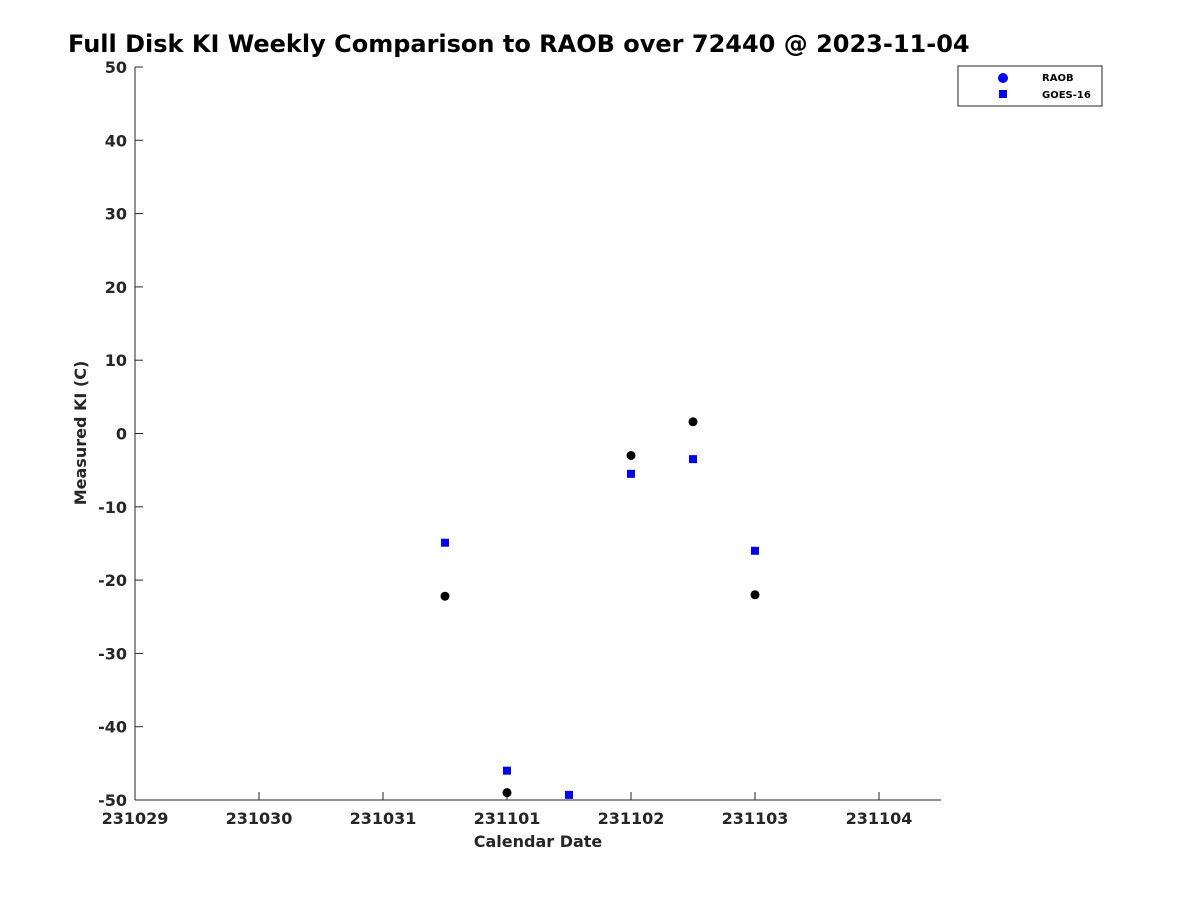 Image resolution: width=1200 pixels, height=900 pixels. I want to click on x-tick-label: 231103, so click(755, 818).